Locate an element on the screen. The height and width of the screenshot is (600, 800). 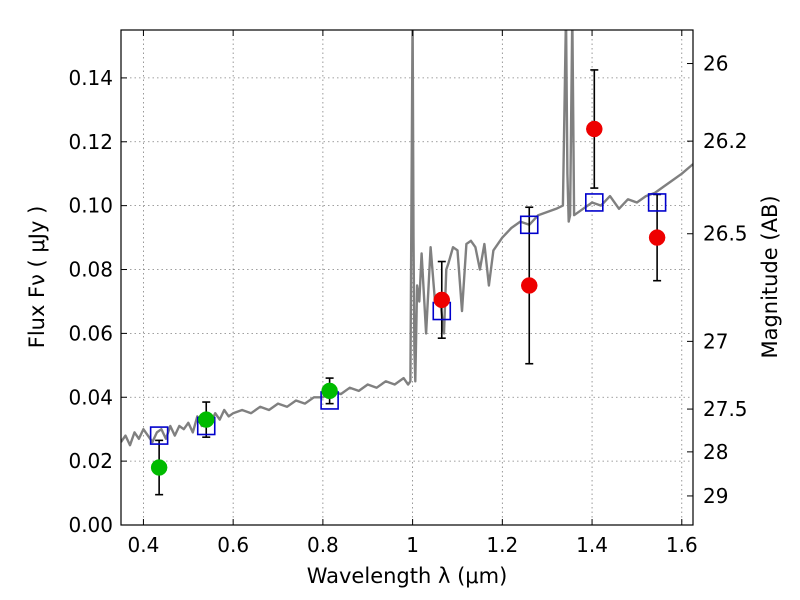
y-tick-label: 0.14 is located at coordinates (90, 78).